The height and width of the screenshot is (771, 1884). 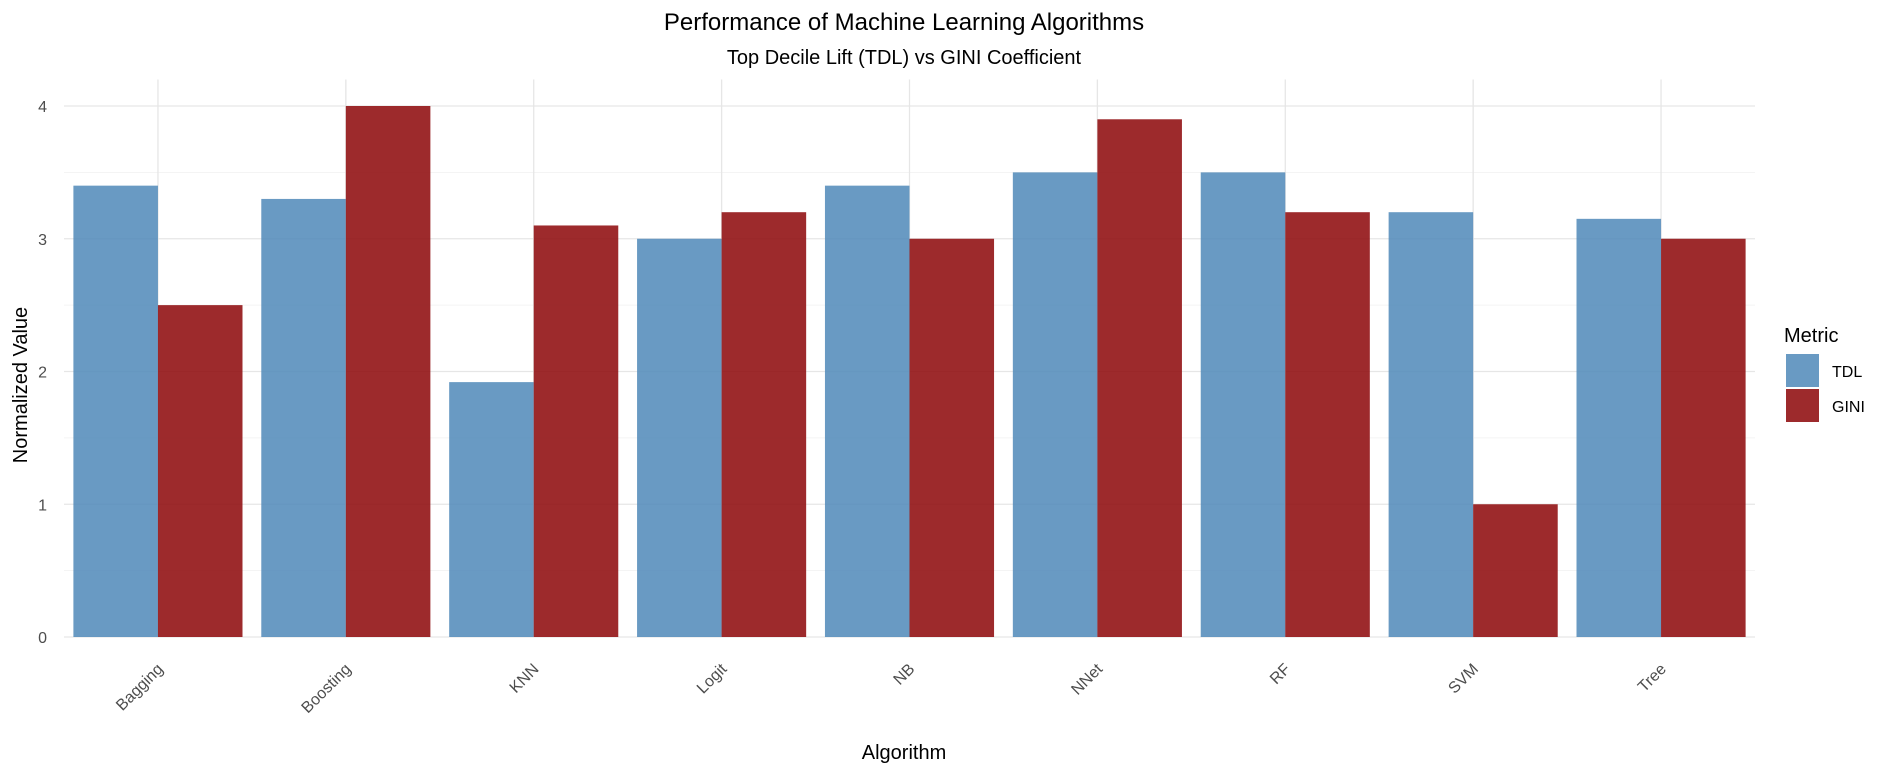 What do you see at coordinates (1515, 570) in the screenshot?
I see `bar-gini-svm` at bounding box center [1515, 570].